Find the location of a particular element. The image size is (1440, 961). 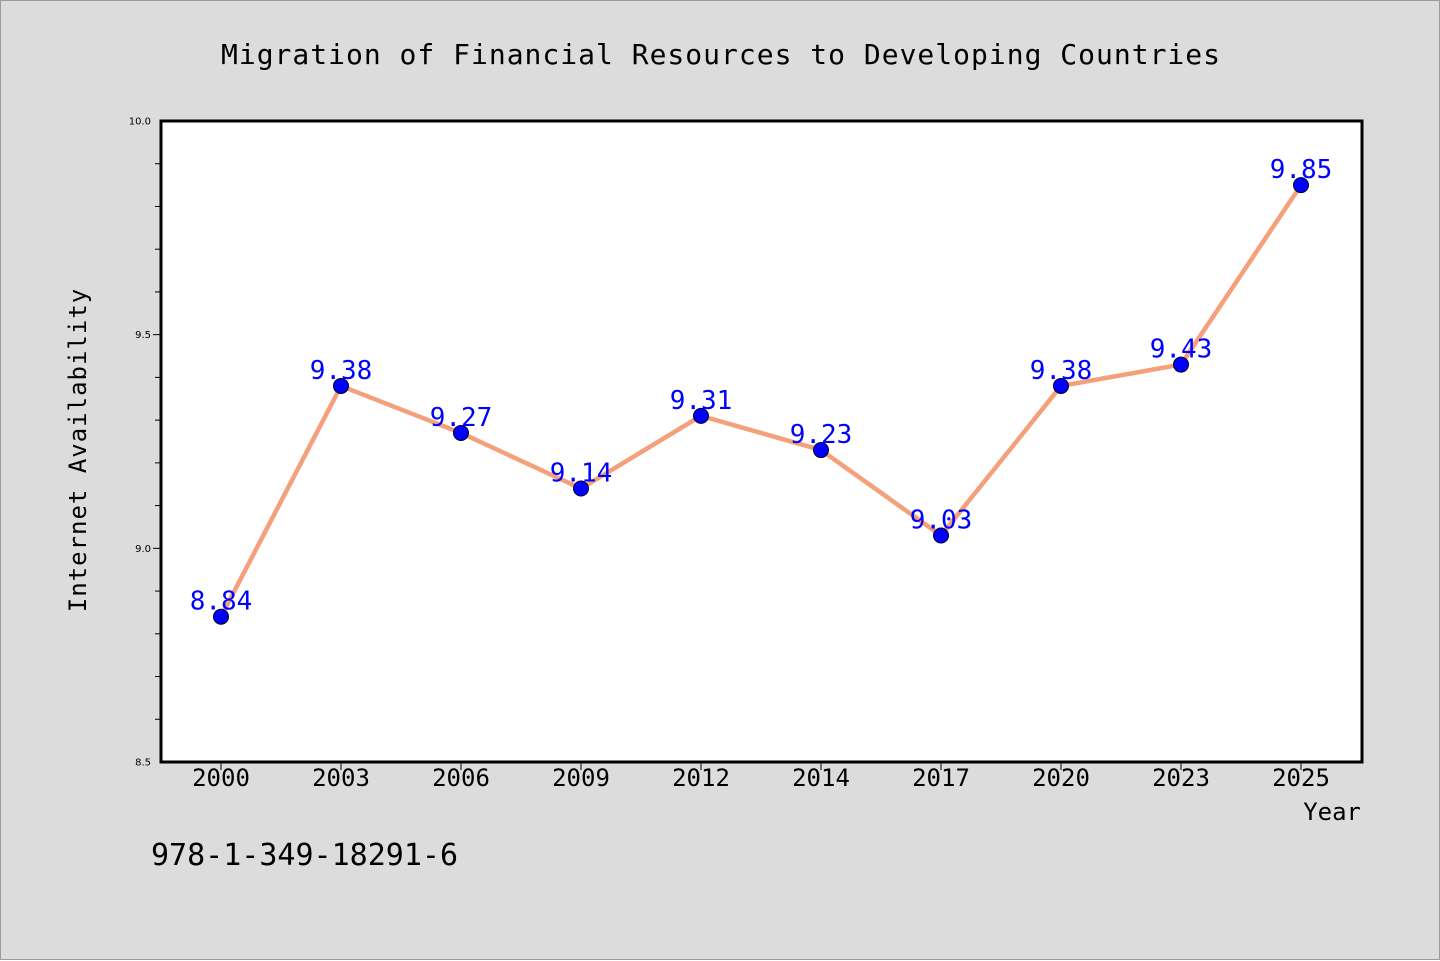

data-label: 8.84 is located at coordinates (221, 602).